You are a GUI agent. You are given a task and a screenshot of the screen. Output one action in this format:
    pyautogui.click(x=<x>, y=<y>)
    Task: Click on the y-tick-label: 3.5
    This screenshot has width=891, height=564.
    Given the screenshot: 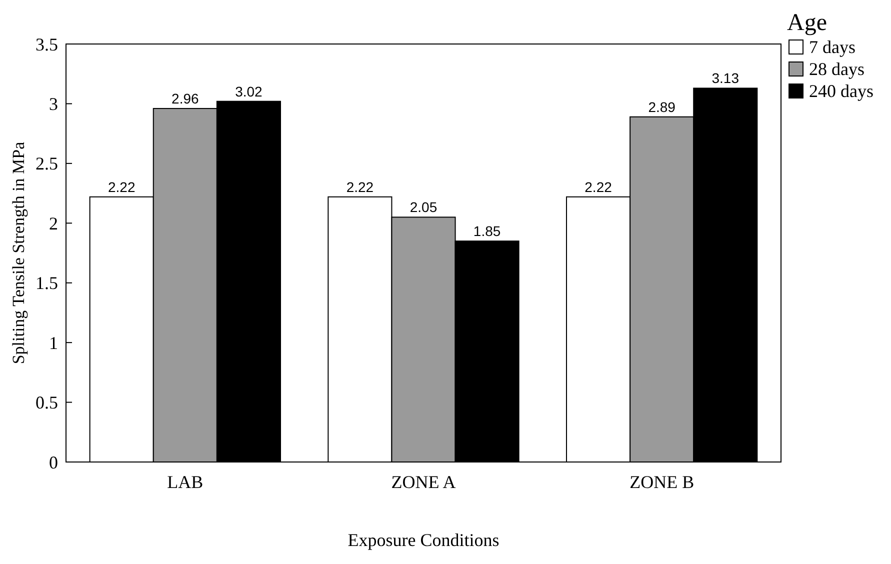 What is the action you would take?
    pyautogui.click(x=47, y=44)
    